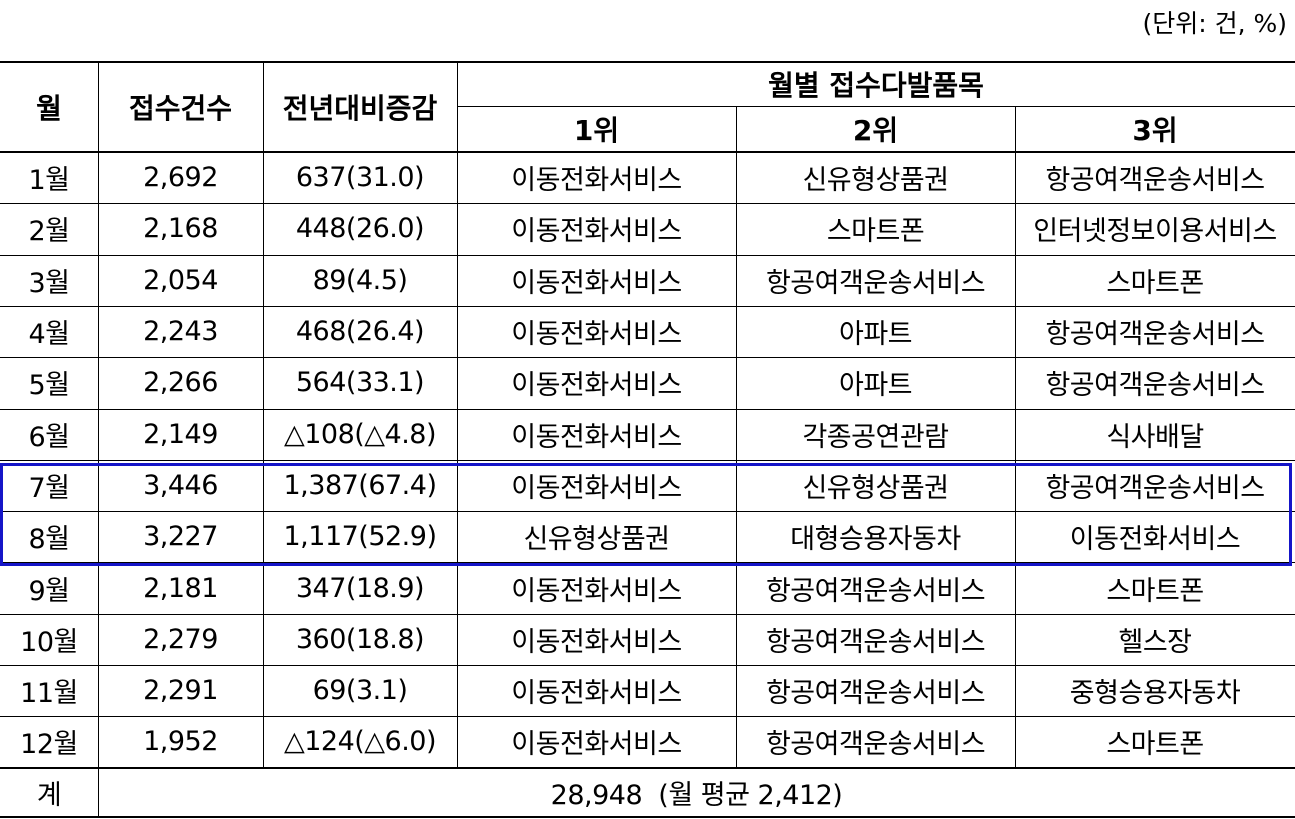 This screenshot has height=819, width=1295. What do you see at coordinates (360, 537) in the screenshot?
I see `cell-change: 1,117(52.9)` at bounding box center [360, 537].